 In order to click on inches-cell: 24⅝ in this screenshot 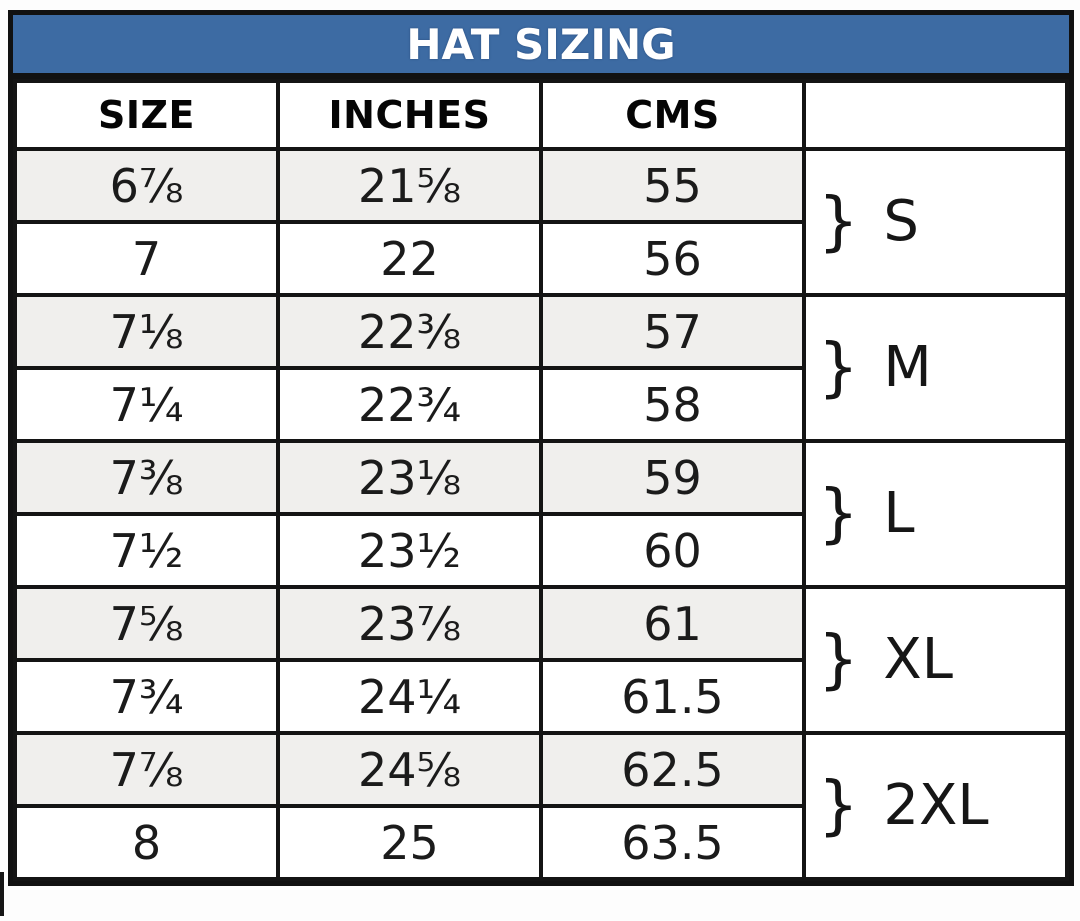, I will do `click(409, 769)`.